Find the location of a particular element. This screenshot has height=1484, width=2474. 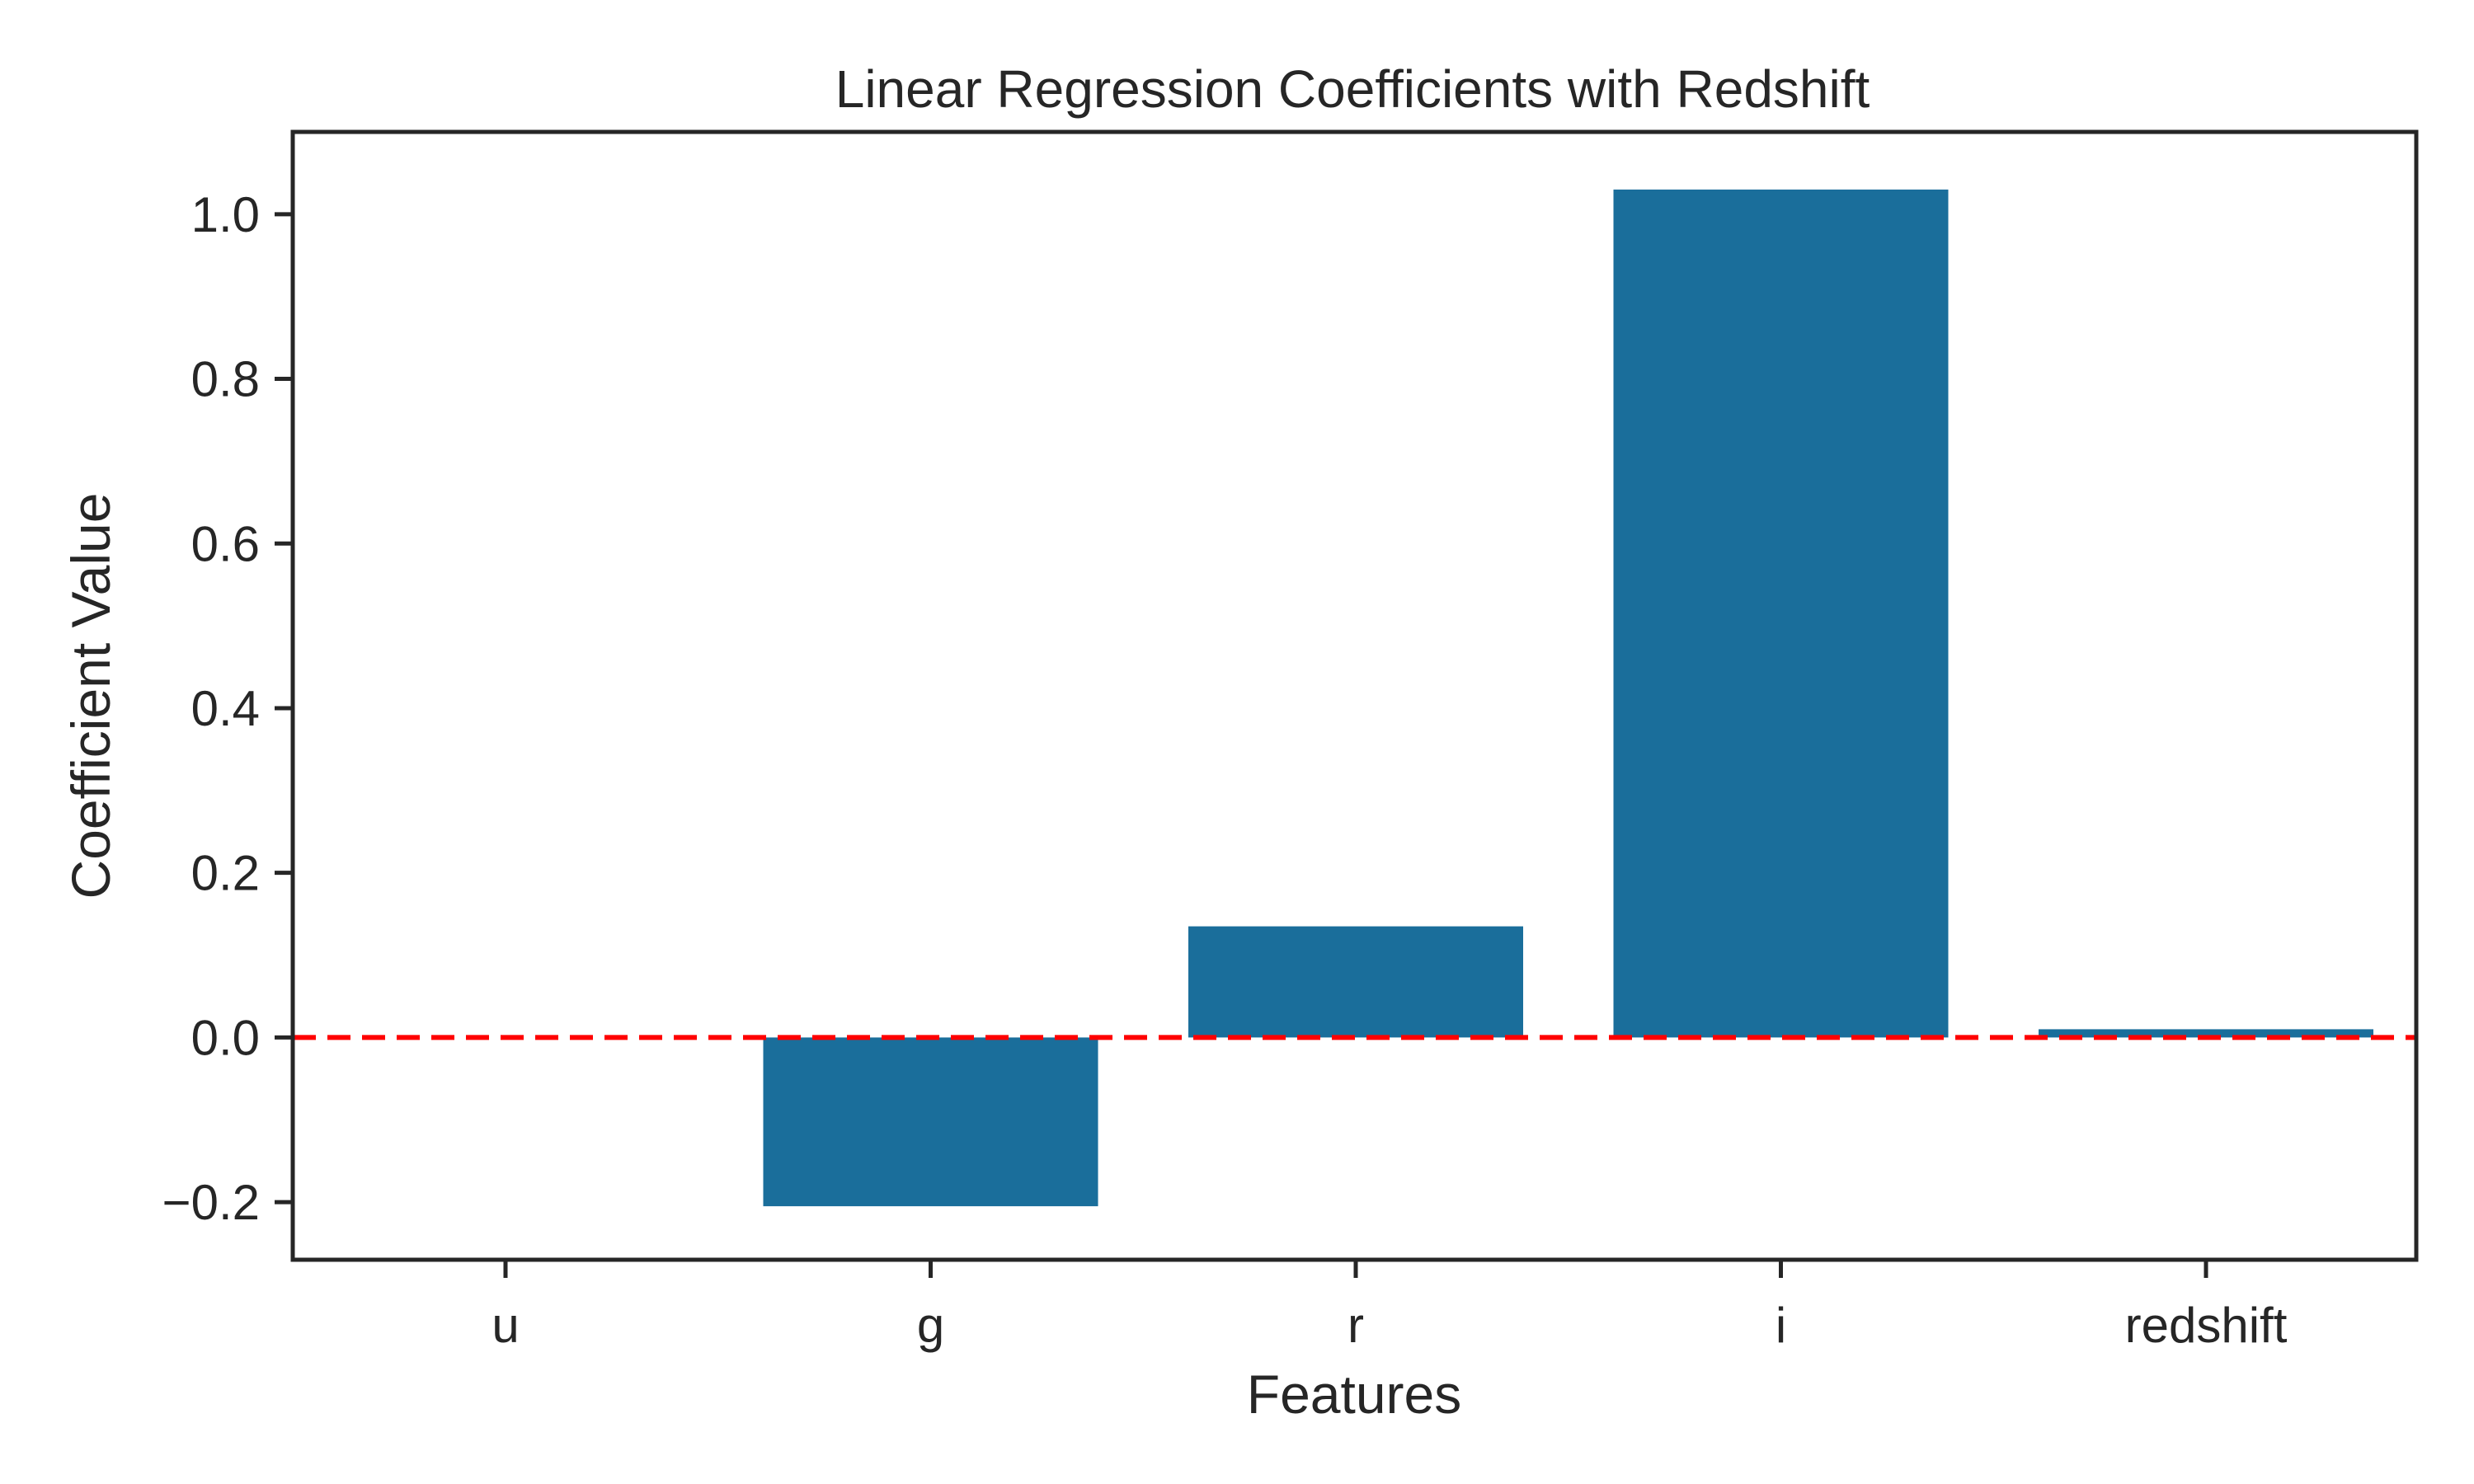

x-tick-label-redshift: redshift is located at coordinates (2206, 1325).